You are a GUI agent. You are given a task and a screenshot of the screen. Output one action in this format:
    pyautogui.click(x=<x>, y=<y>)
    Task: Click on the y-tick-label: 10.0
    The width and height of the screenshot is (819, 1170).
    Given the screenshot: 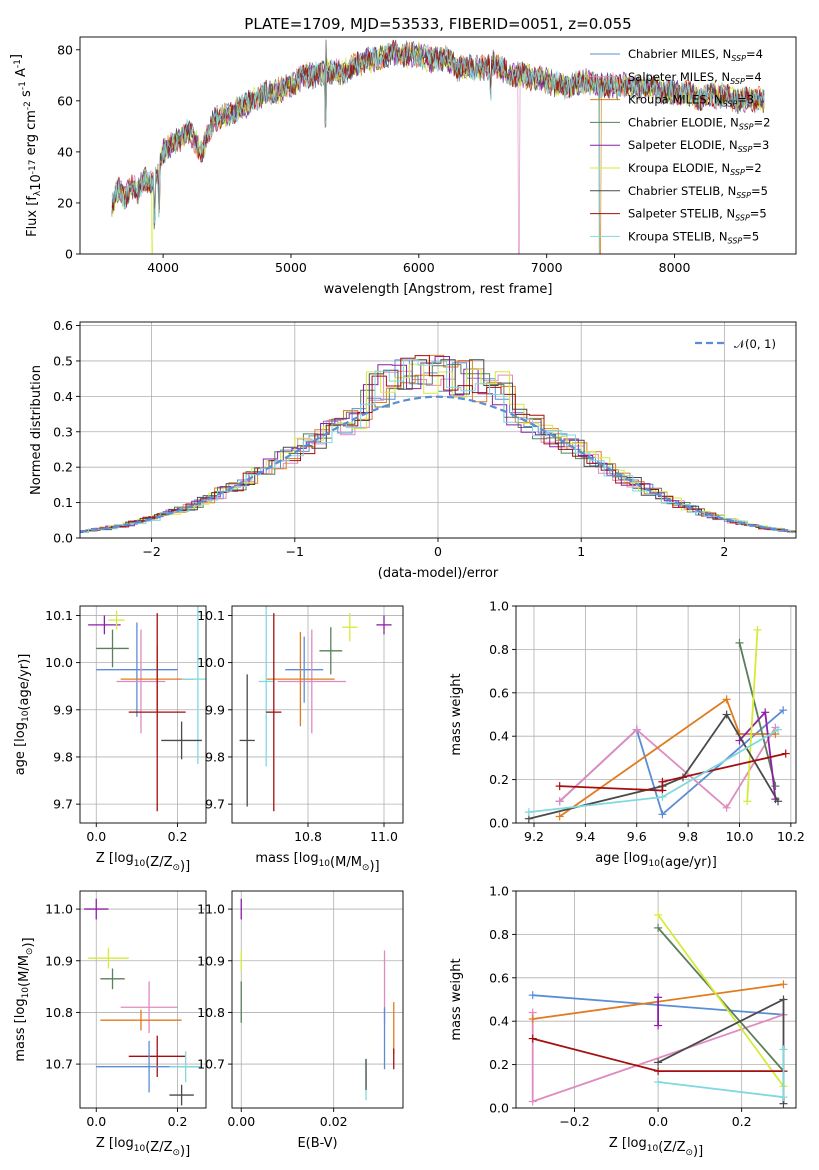 What is the action you would take?
    pyautogui.click(x=211, y=662)
    